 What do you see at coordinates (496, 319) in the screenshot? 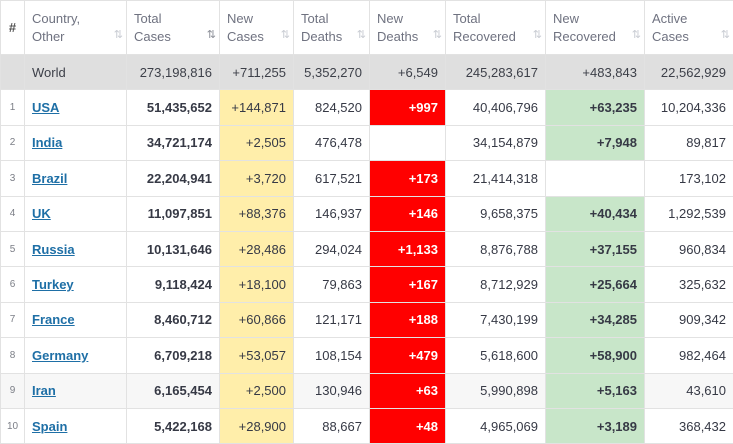
I see `total-recovered-cell: 7,430,199` at bounding box center [496, 319].